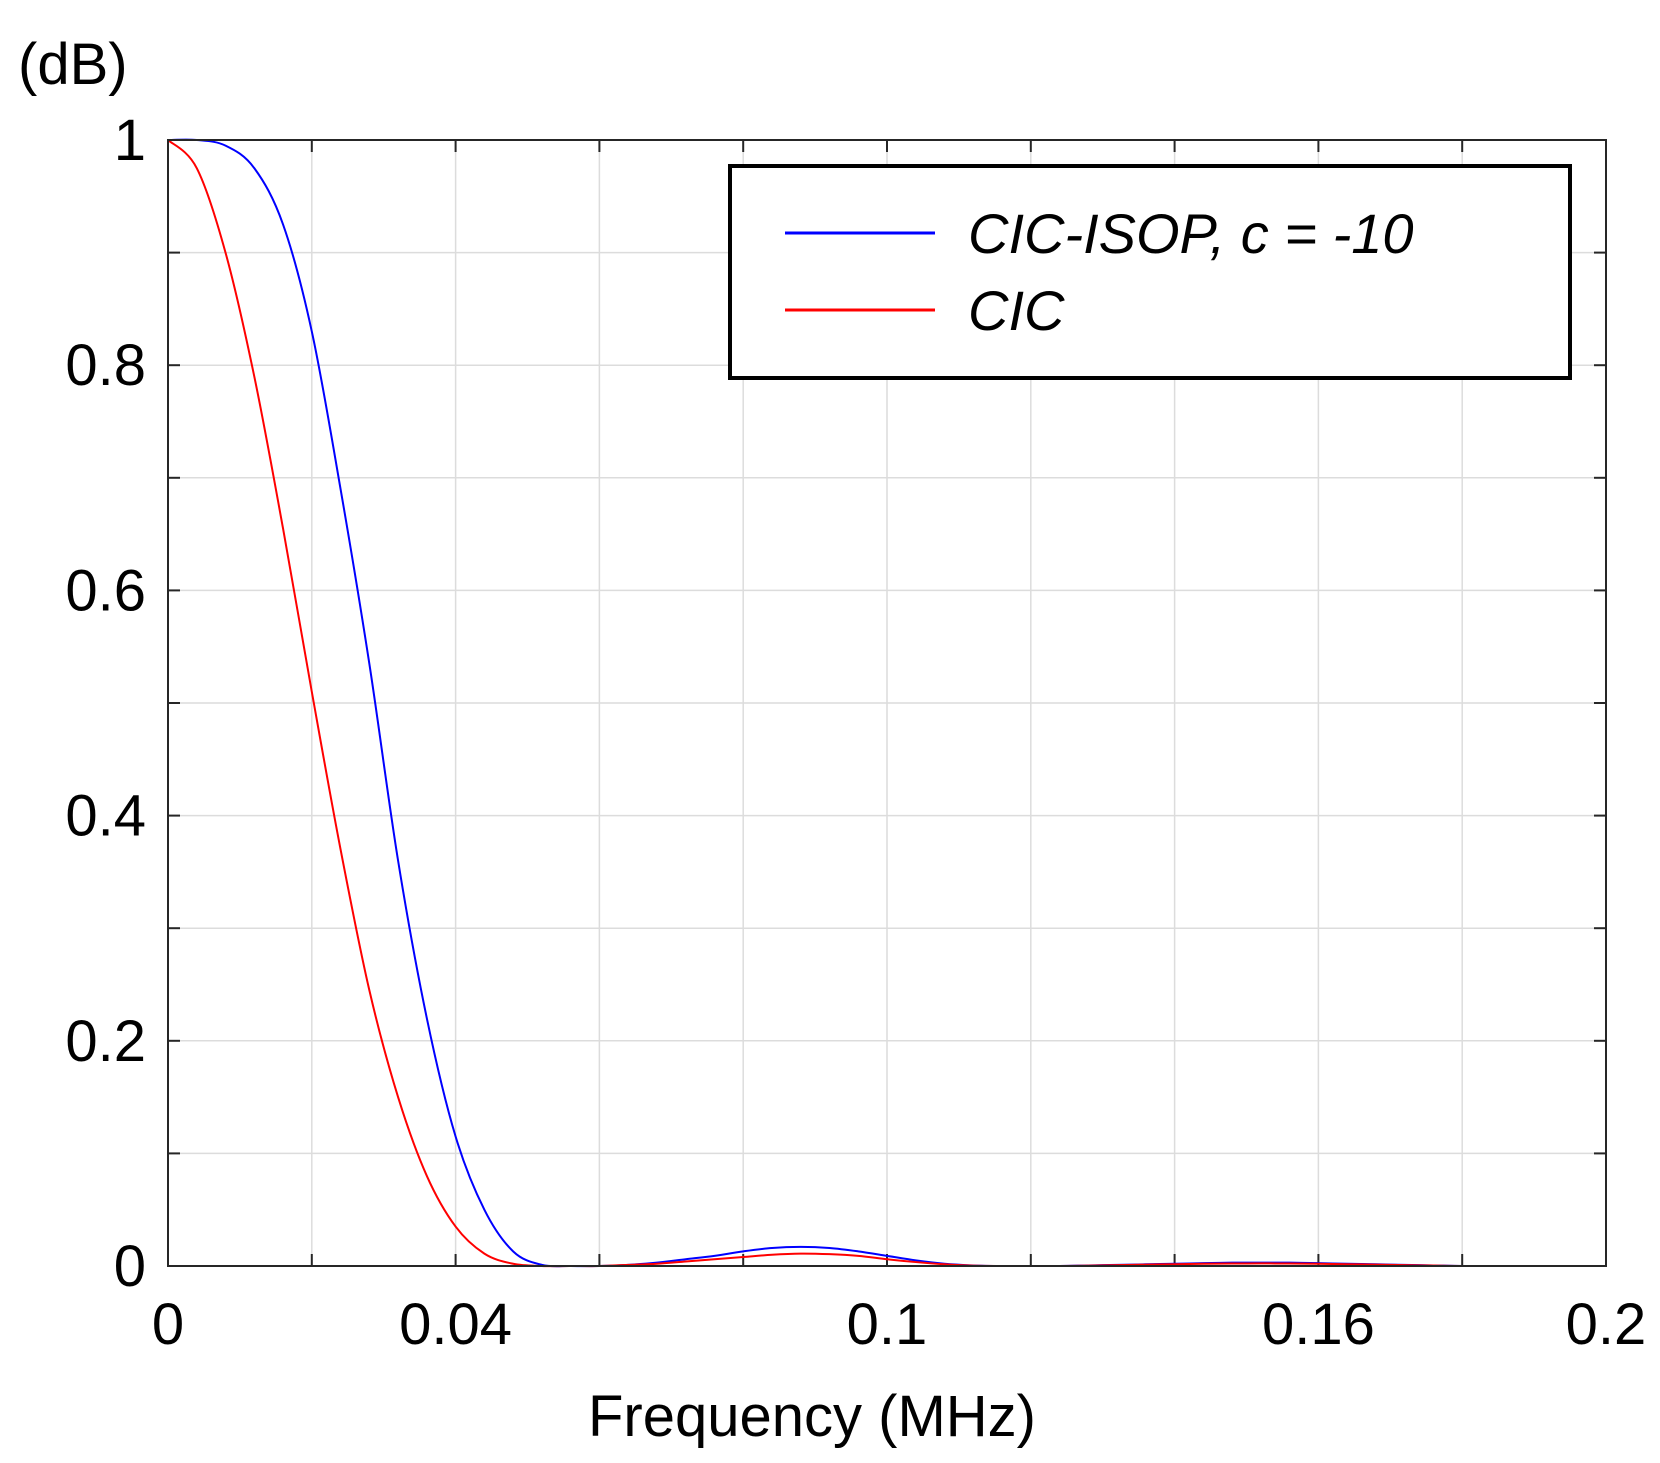 The width and height of the screenshot is (1660, 1463). What do you see at coordinates (812, 1416) in the screenshot?
I see `x-axis-label: Frequency (MHz)` at bounding box center [812, 1416].